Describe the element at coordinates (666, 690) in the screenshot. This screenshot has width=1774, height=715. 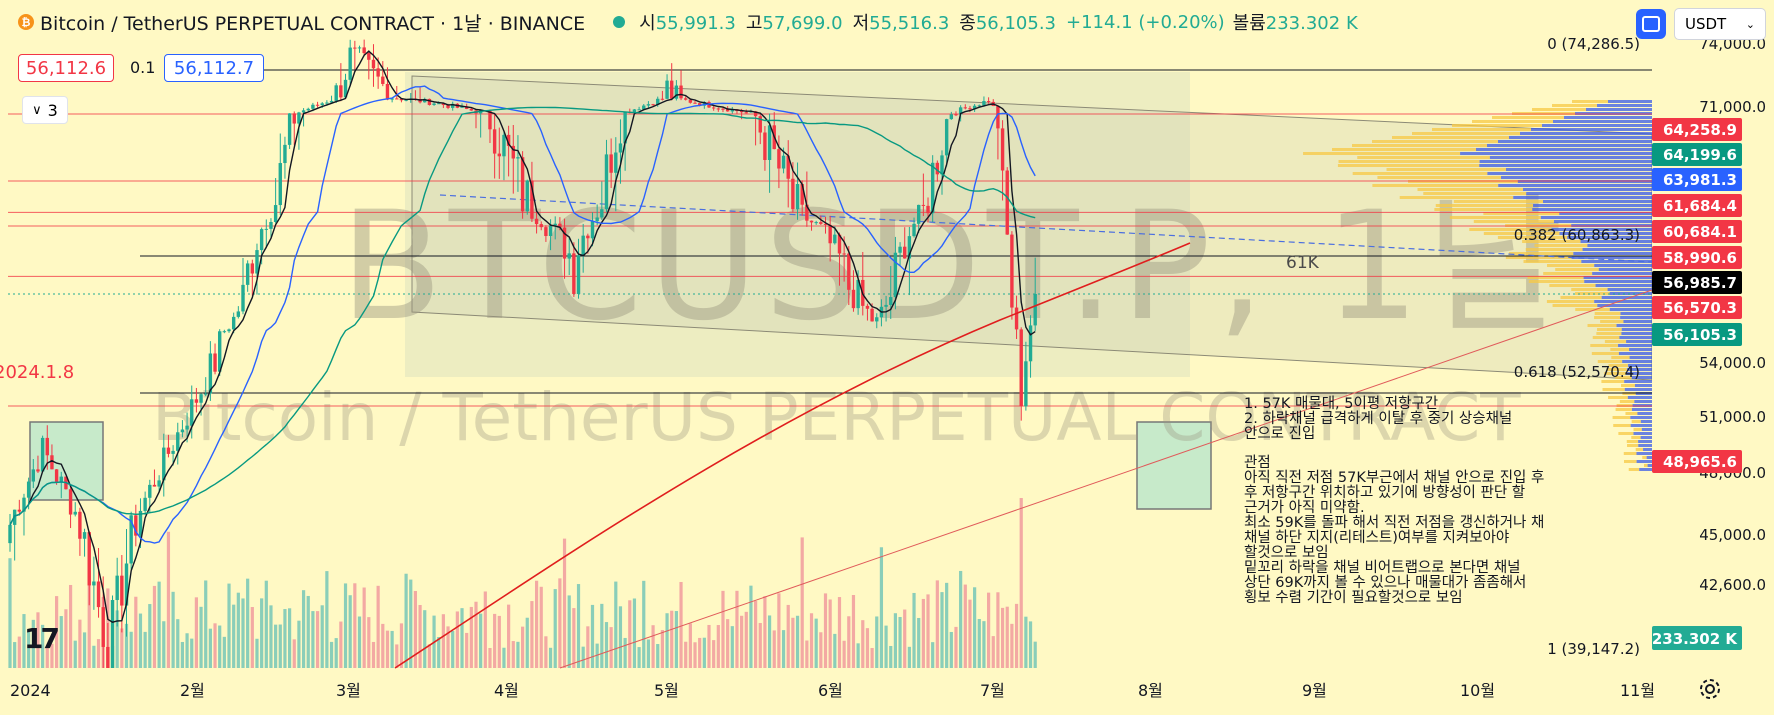
I see `x-axis-label: 5월` at that location.